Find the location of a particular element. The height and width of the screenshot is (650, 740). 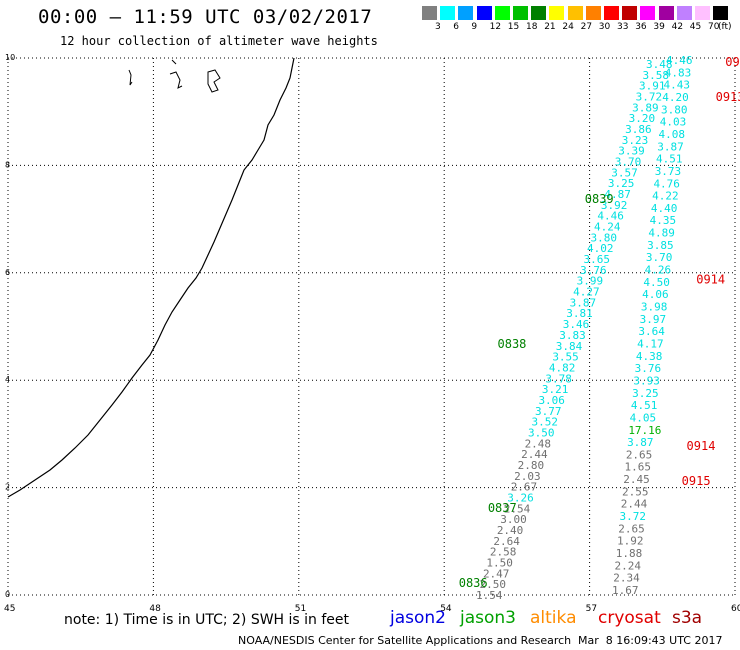

swh-value: 4.03 is located at coordinates (673, 122).